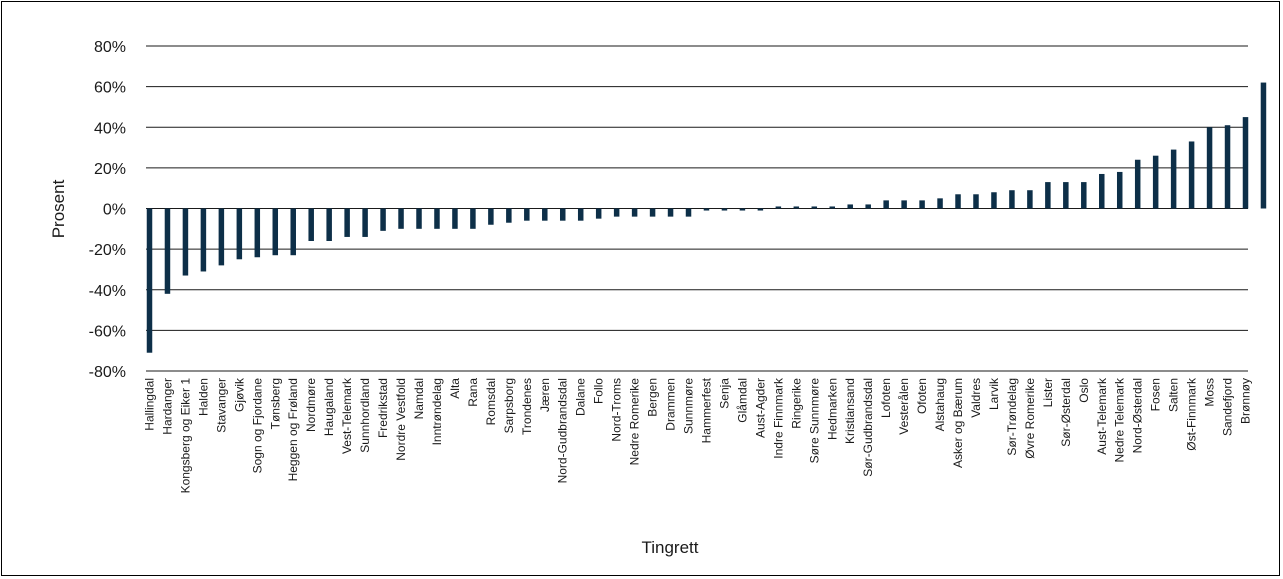  I want to click on x-category-label: Rana, so click(473, 392).